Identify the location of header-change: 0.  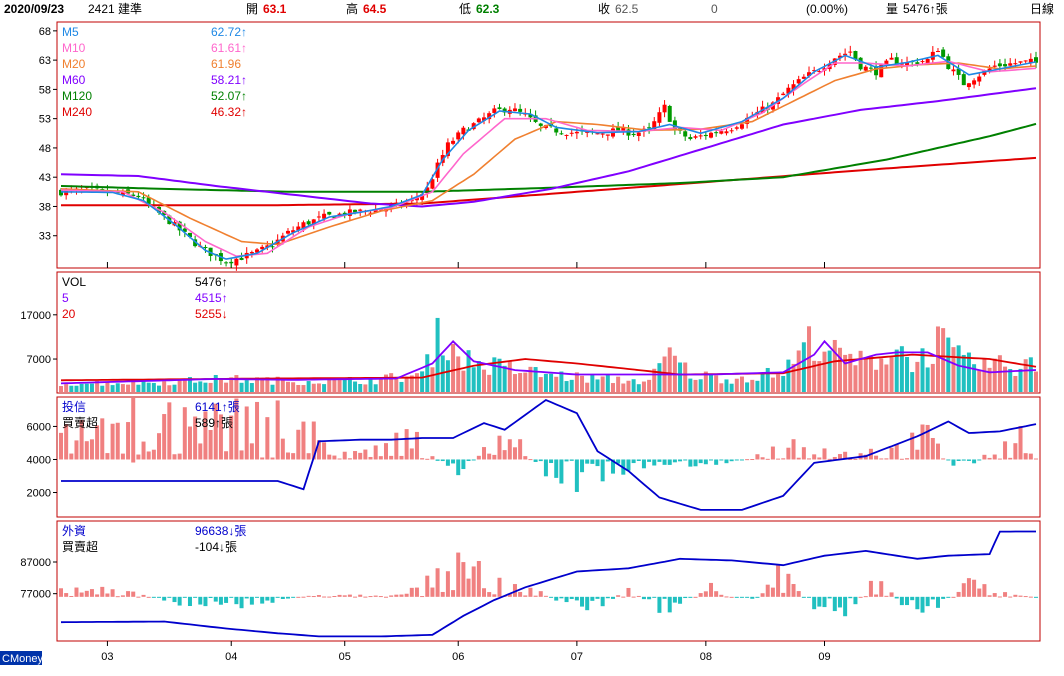
(714, 9).